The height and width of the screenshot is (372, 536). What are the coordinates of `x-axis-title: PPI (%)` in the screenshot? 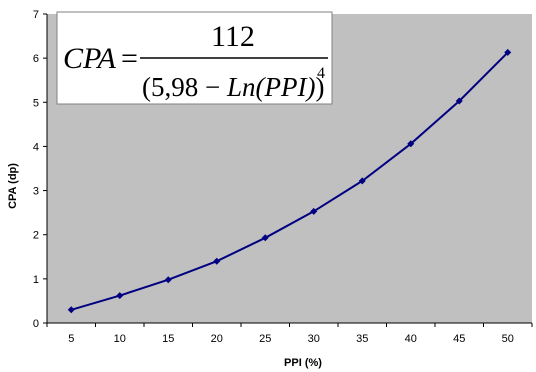 It's located at (303, 363).